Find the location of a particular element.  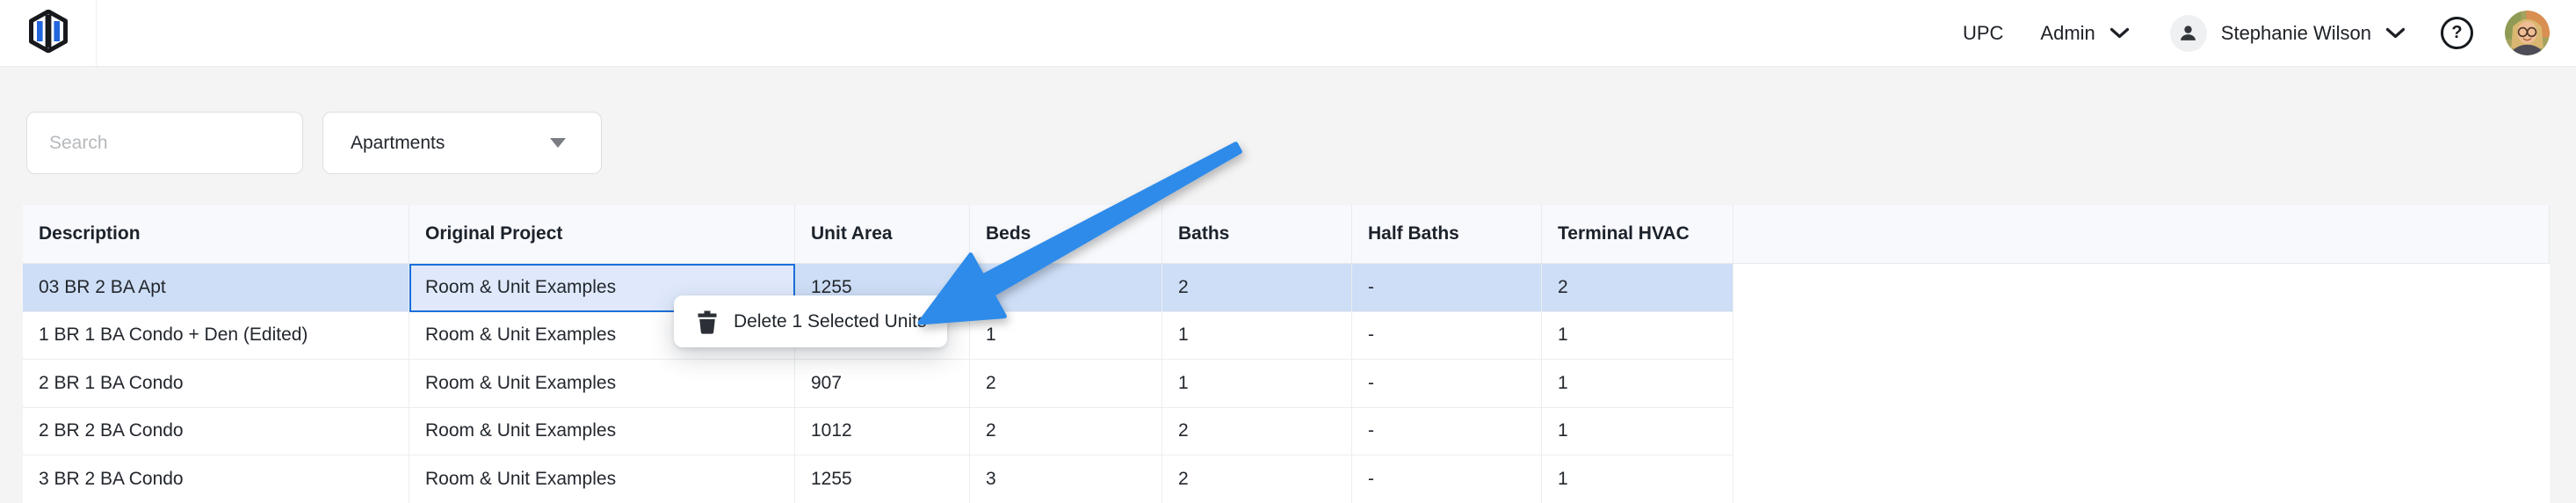

trash-icon is located at coordinates (707, 322).